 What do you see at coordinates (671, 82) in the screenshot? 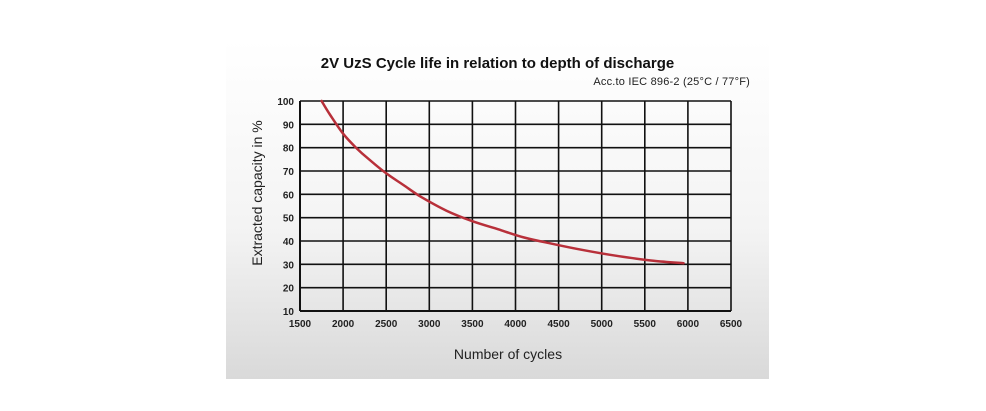
I see `chart-subtitle: Acc.to IEC 896-2 (25°C / 77°F)` at bounding box center [671, 82].